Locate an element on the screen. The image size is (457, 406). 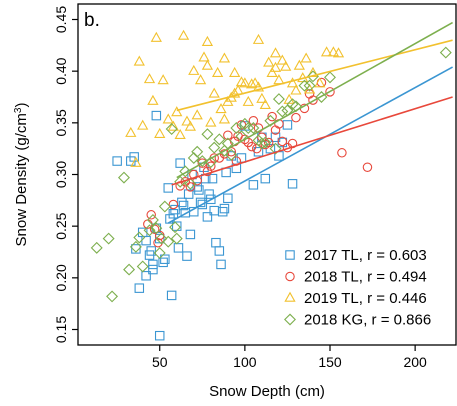
legend-marker-triangle is located at coordinates (290, 296).